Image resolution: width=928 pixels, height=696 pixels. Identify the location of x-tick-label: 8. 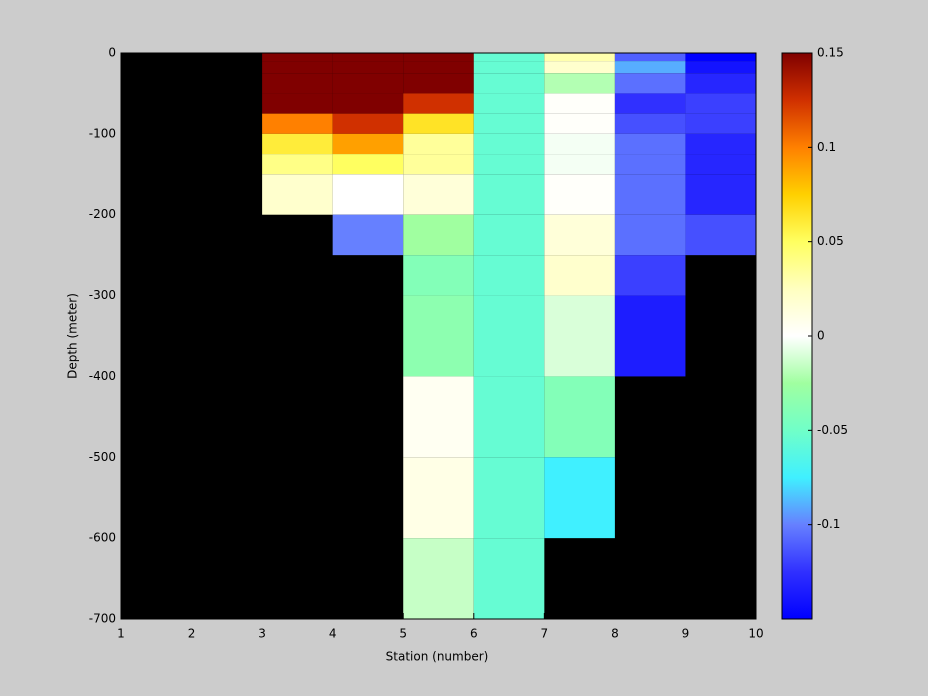
(615, 634).